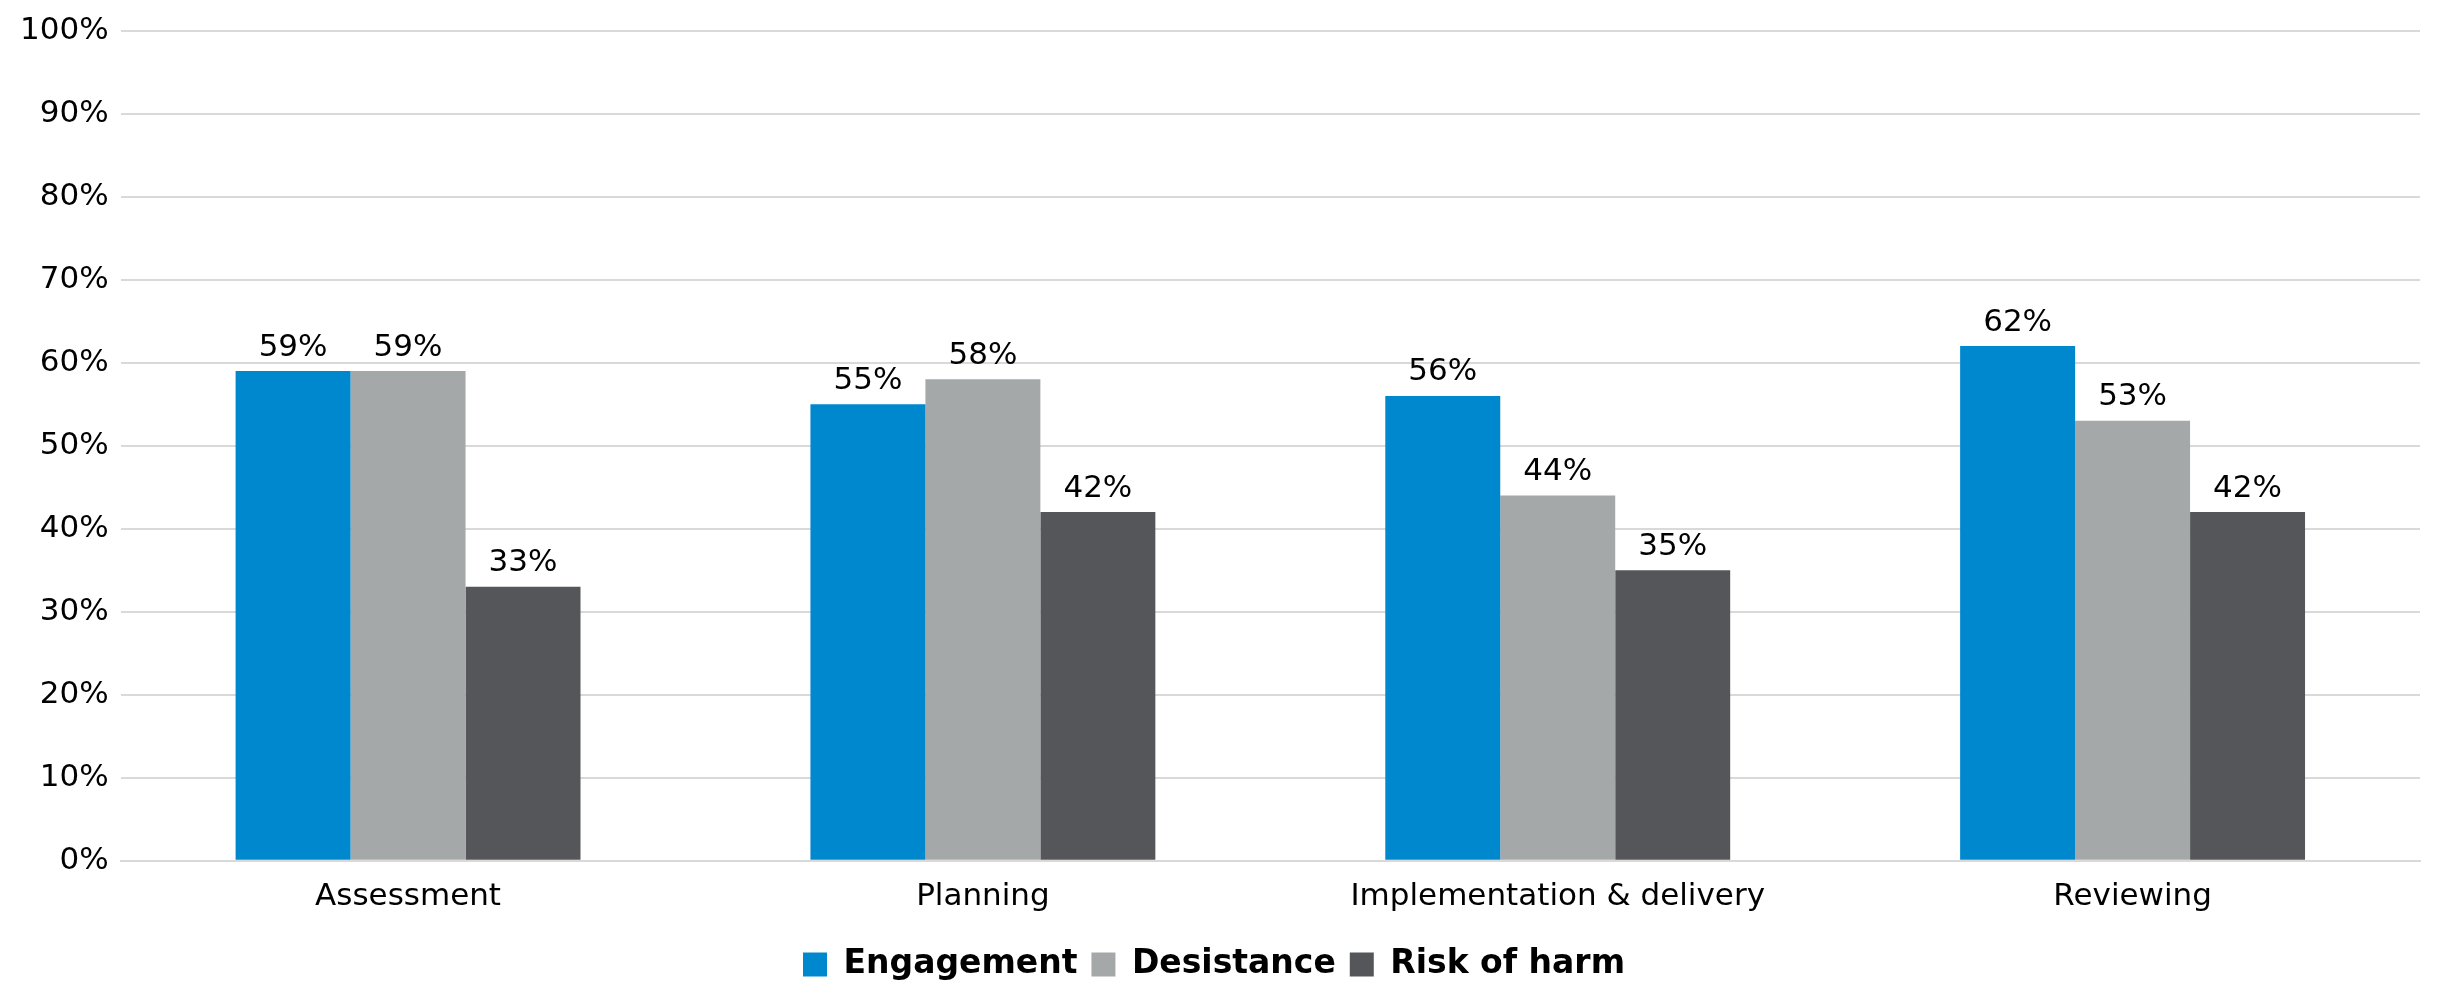 The height and width of the screenshot is (995, 2458). Describe the element at coordinates (408, 894) in the screenshot. I see `x-tick-label: Assessment` at that location.